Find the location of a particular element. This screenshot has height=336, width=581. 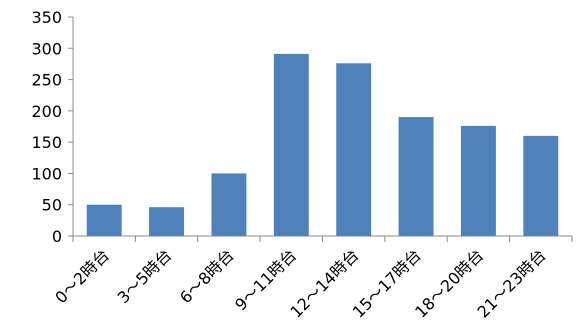

y-tick-label: 0 is located at coordinates (57, 236).